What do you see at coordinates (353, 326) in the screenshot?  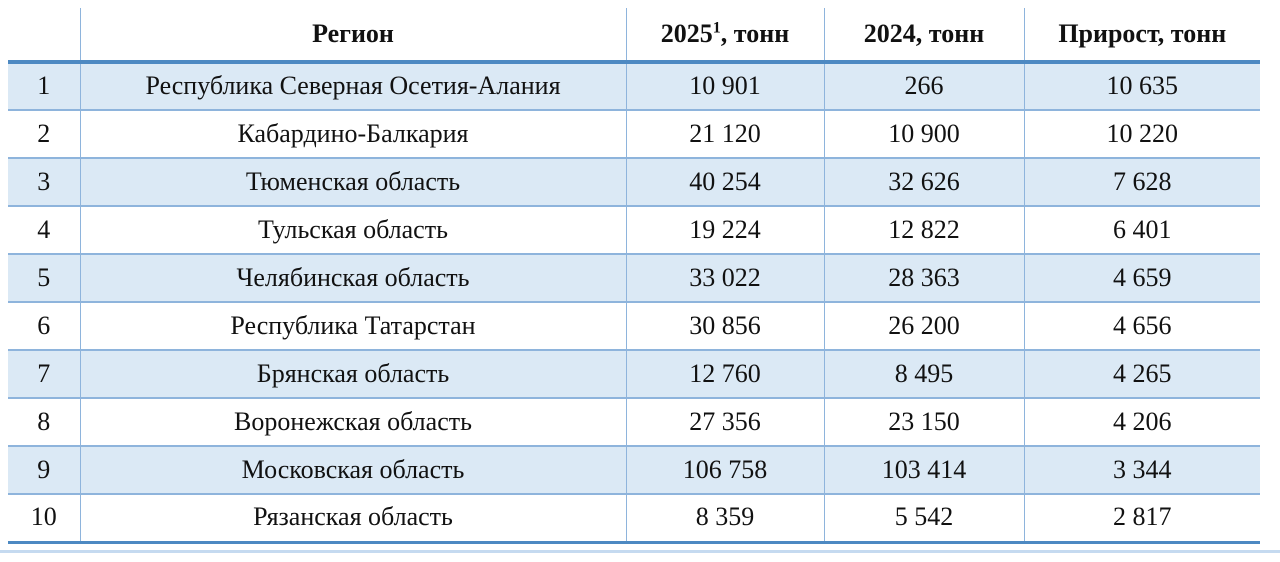 I see `cell-region: Республика Татарстан` at bounding box center [353, 326].